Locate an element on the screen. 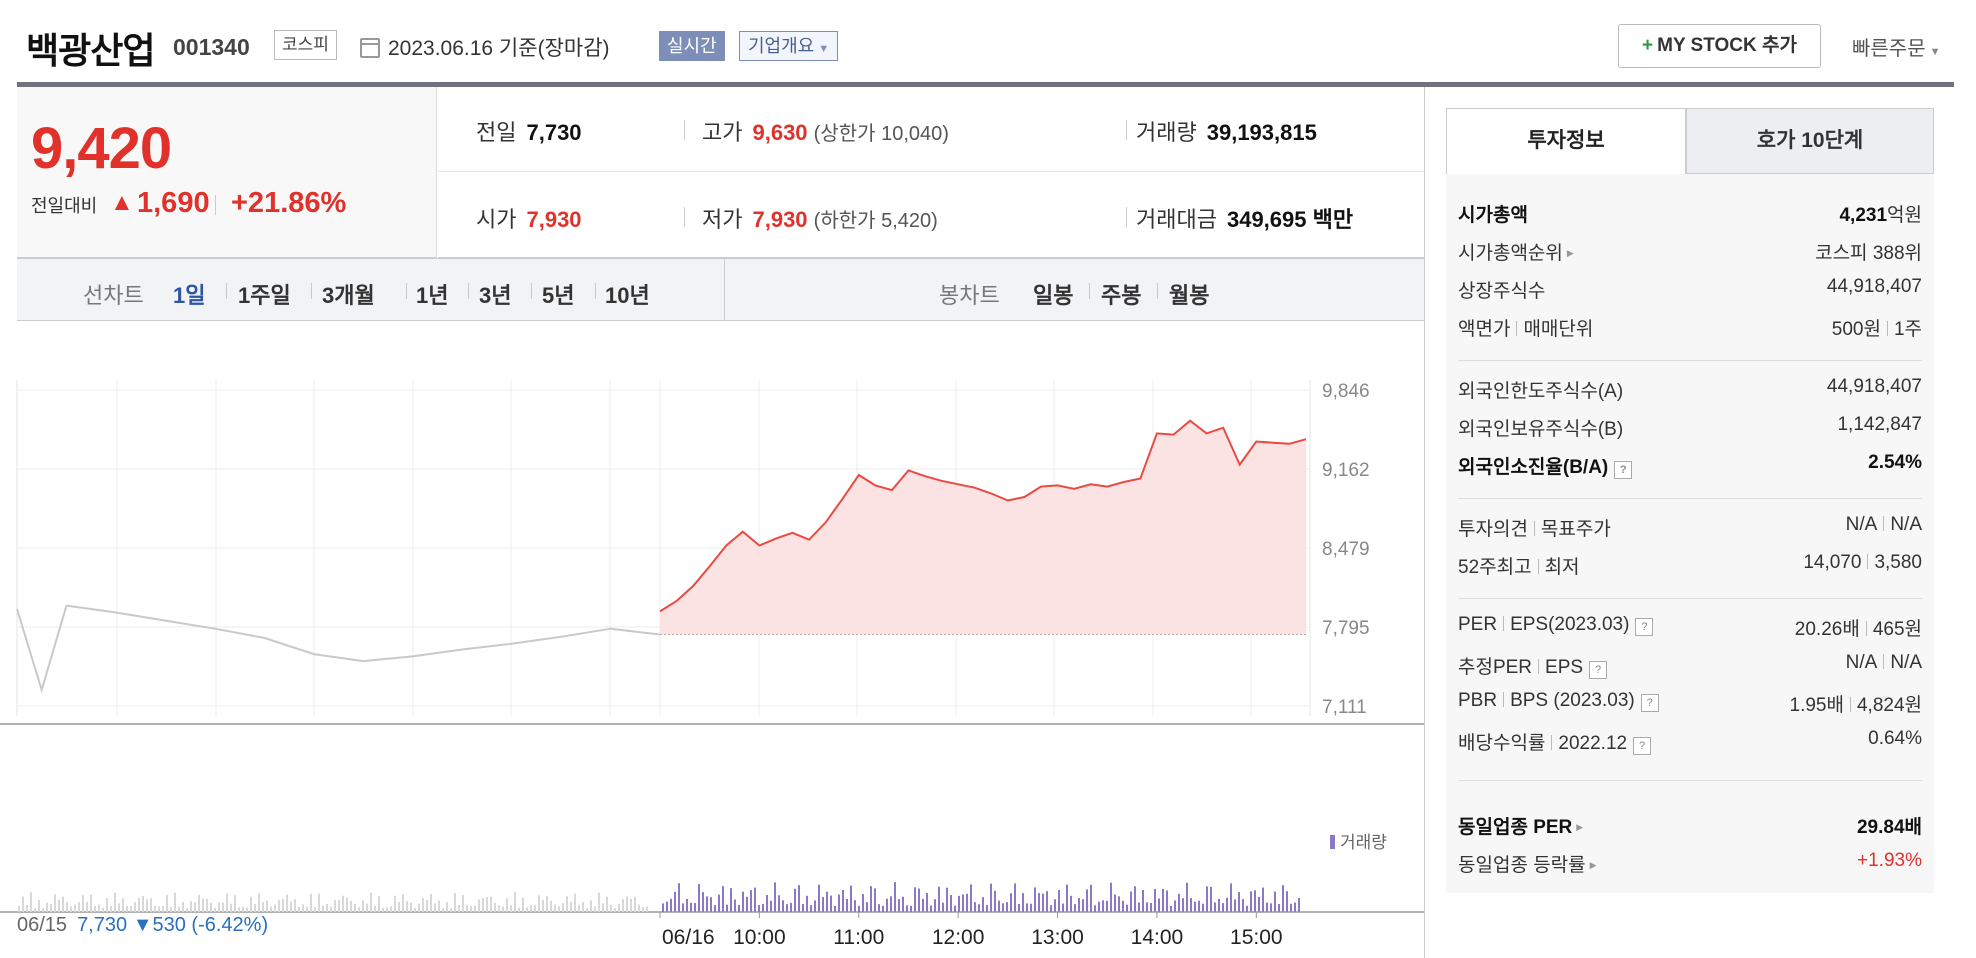 The height and width of the screenshot is (958, 1976). market-cap-rank-row: 시가총액순위 ▶ 코스피 388위 is located at coordinates (1690, 257).